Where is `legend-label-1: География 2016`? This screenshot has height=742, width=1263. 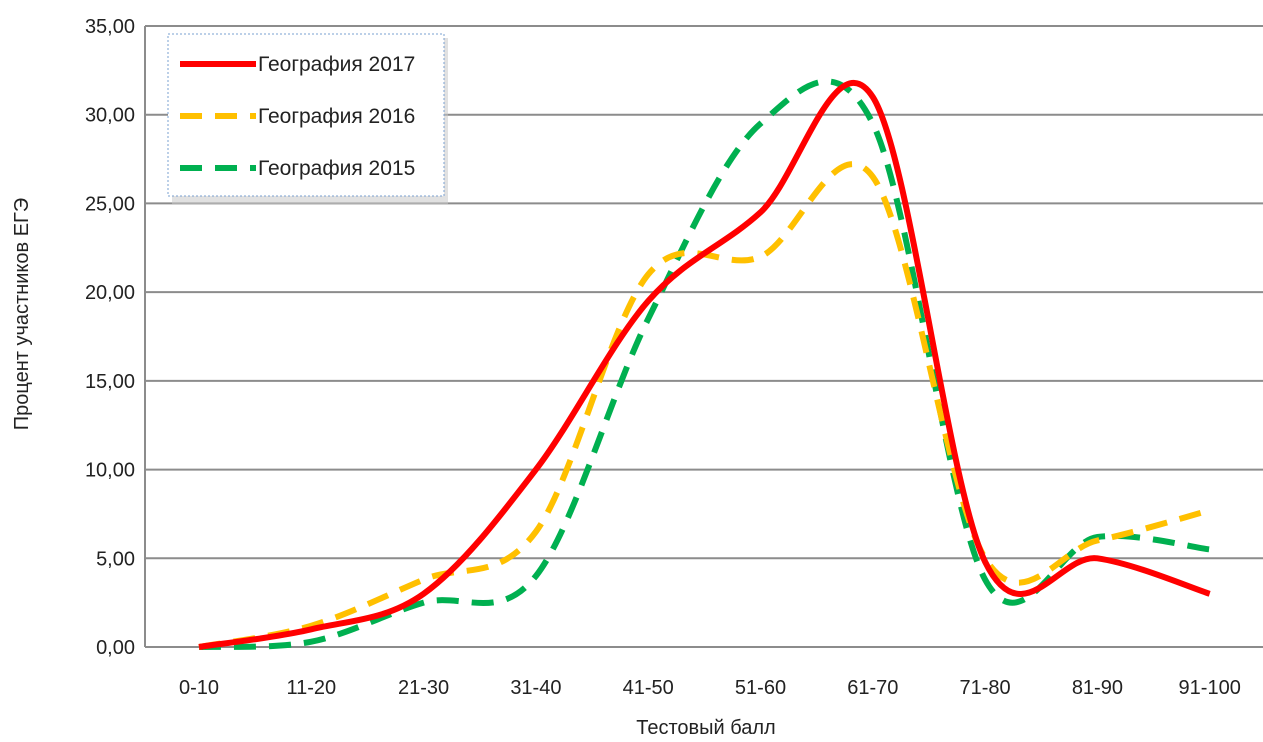 legend-label-1: География 2016 is located at coordinates (336, 116).